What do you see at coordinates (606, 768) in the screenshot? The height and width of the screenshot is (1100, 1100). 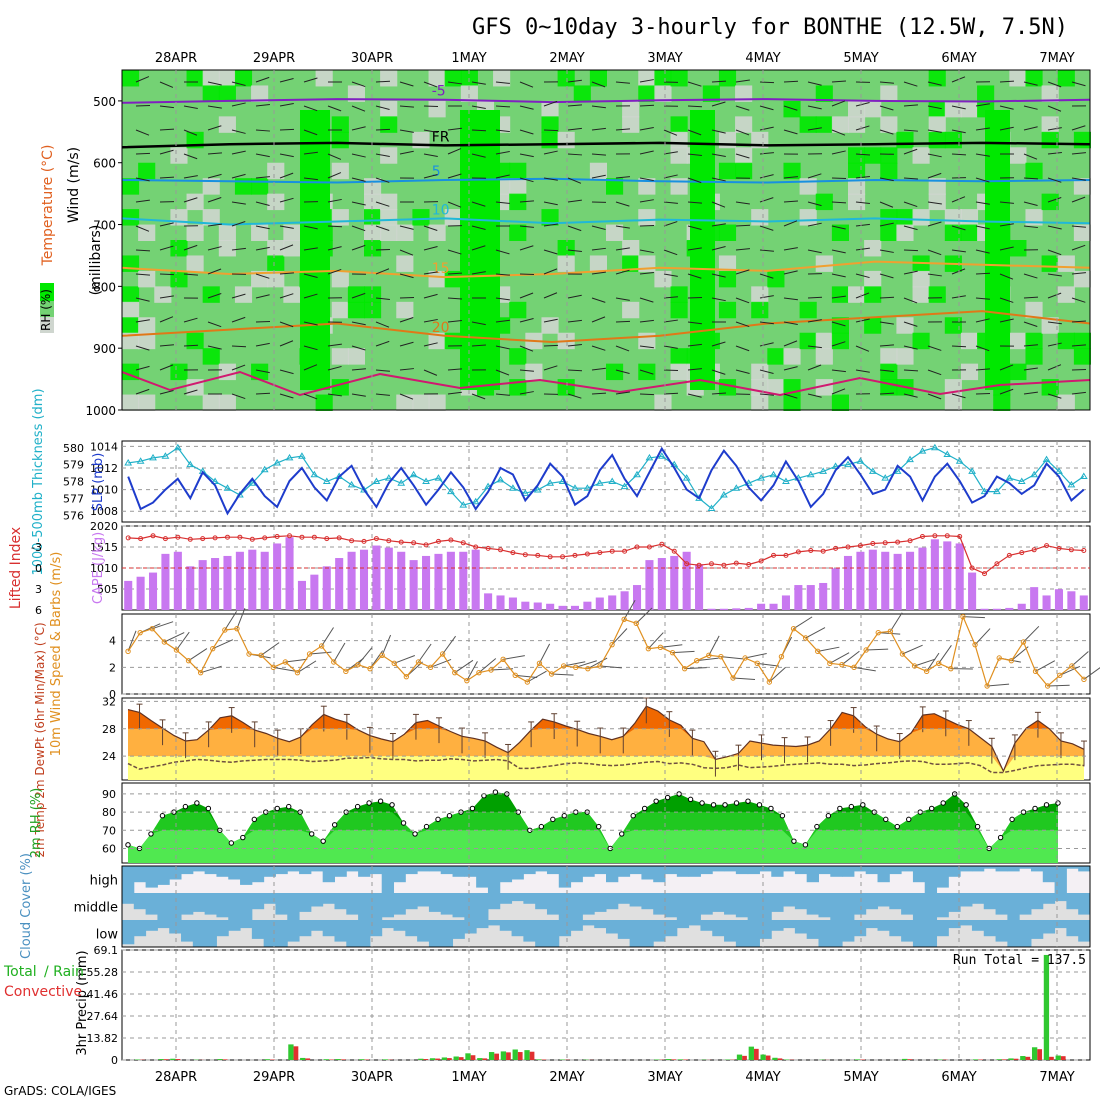 I see `temp-fill-low` at bounding box center [606, 768].